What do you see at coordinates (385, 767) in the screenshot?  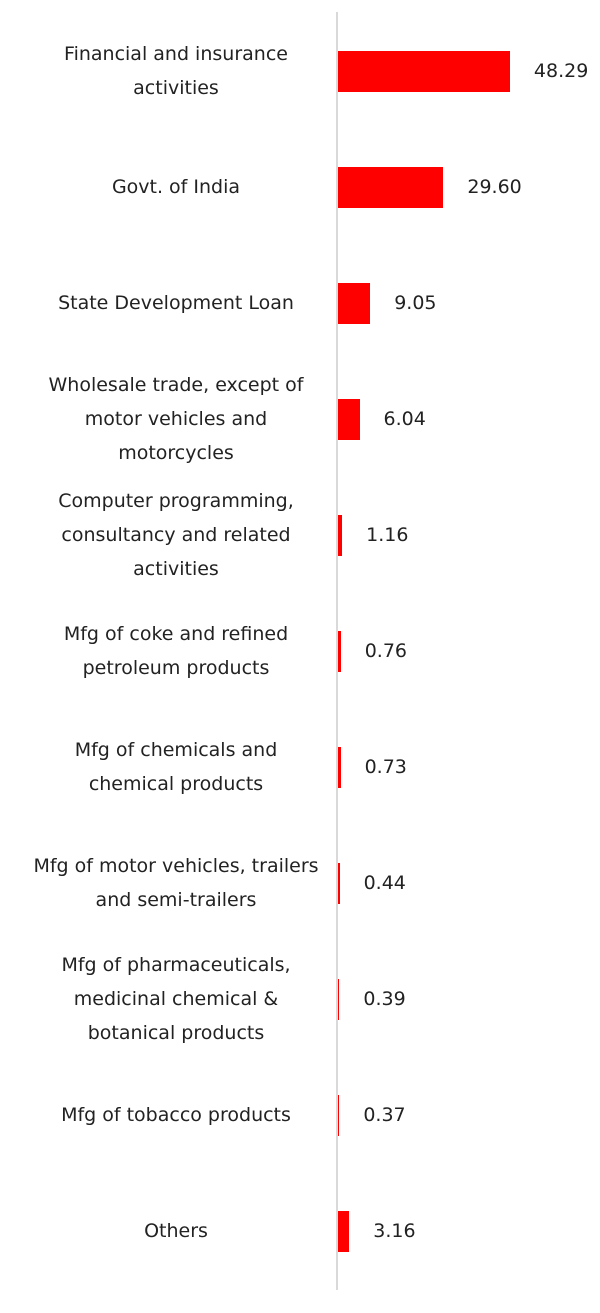 I see `value-label: 0.73` at bounding box center [385, 767].